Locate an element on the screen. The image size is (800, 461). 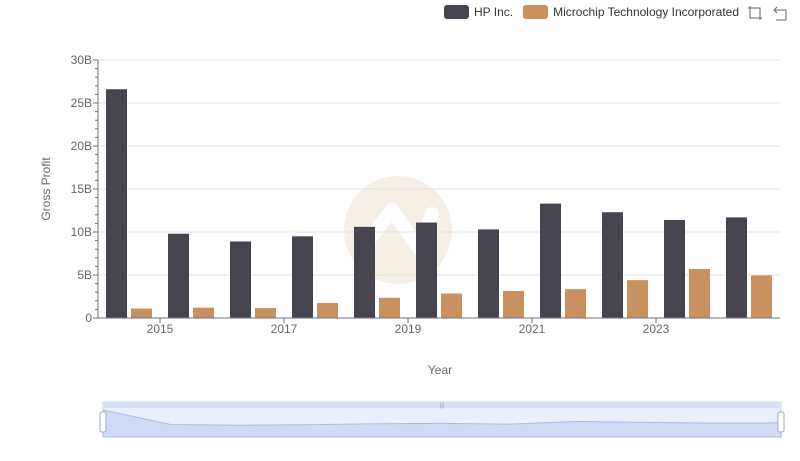
y-tick-label: 5B is located at coordinates (84, 275).